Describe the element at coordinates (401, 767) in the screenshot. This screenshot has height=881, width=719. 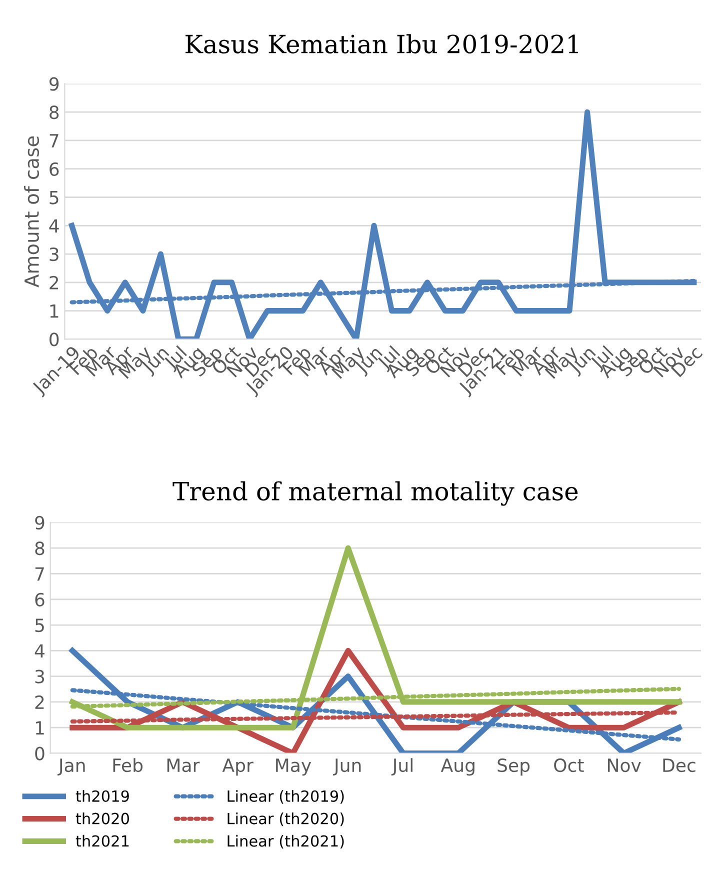
I see `x-tick-label: Jul` at that location.